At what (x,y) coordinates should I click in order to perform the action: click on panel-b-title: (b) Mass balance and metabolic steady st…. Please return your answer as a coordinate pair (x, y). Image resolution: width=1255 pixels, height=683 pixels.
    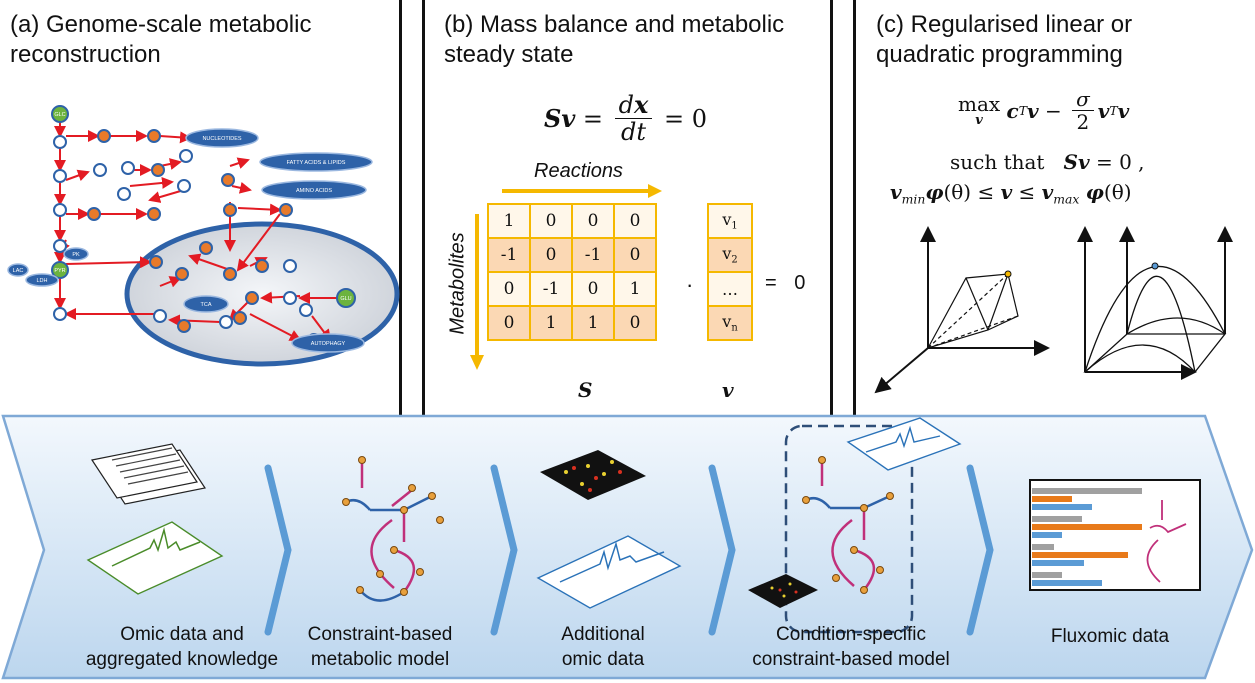
    Looking at the image, I should click on (614, 40).